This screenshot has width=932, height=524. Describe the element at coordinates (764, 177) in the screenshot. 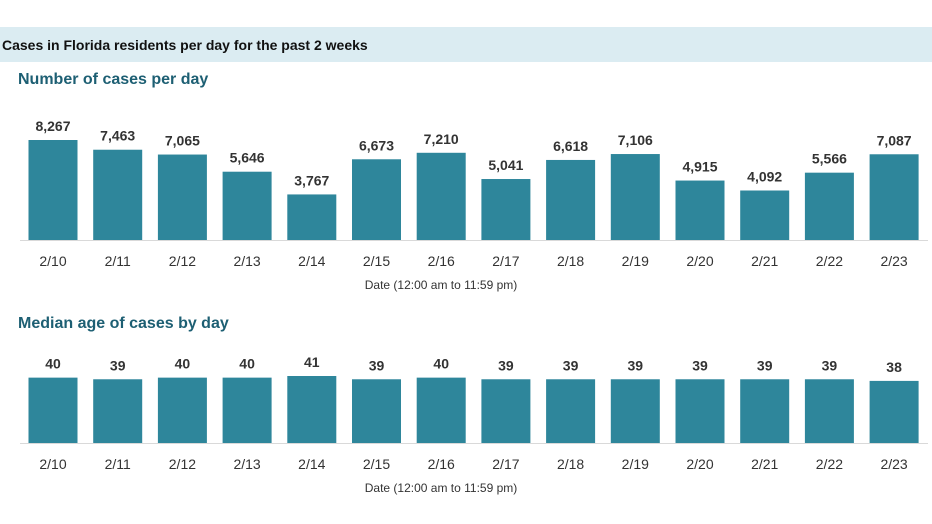

I see `data-label: 4,092` at that location.